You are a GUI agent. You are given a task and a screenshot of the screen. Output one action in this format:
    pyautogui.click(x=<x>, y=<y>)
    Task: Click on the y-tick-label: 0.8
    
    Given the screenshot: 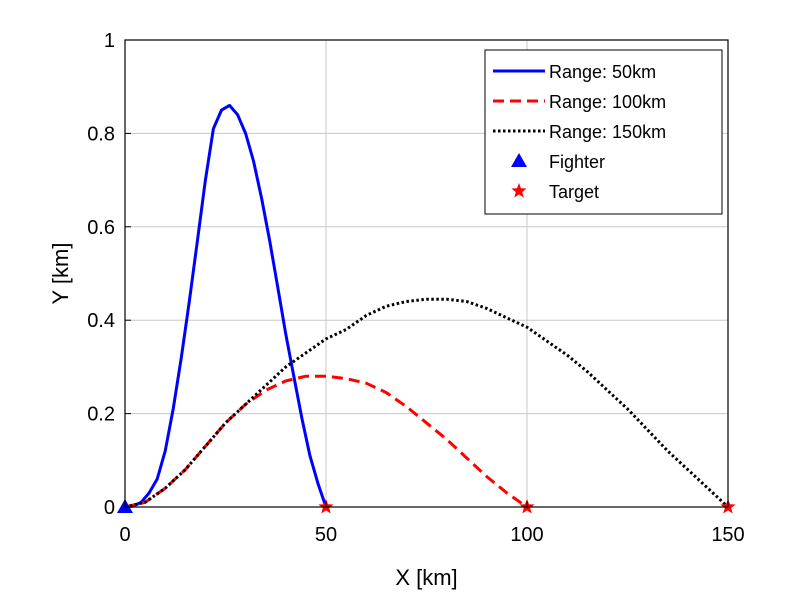 What is the action you would take?
    pyautogui.click(x=101, y=134)
    